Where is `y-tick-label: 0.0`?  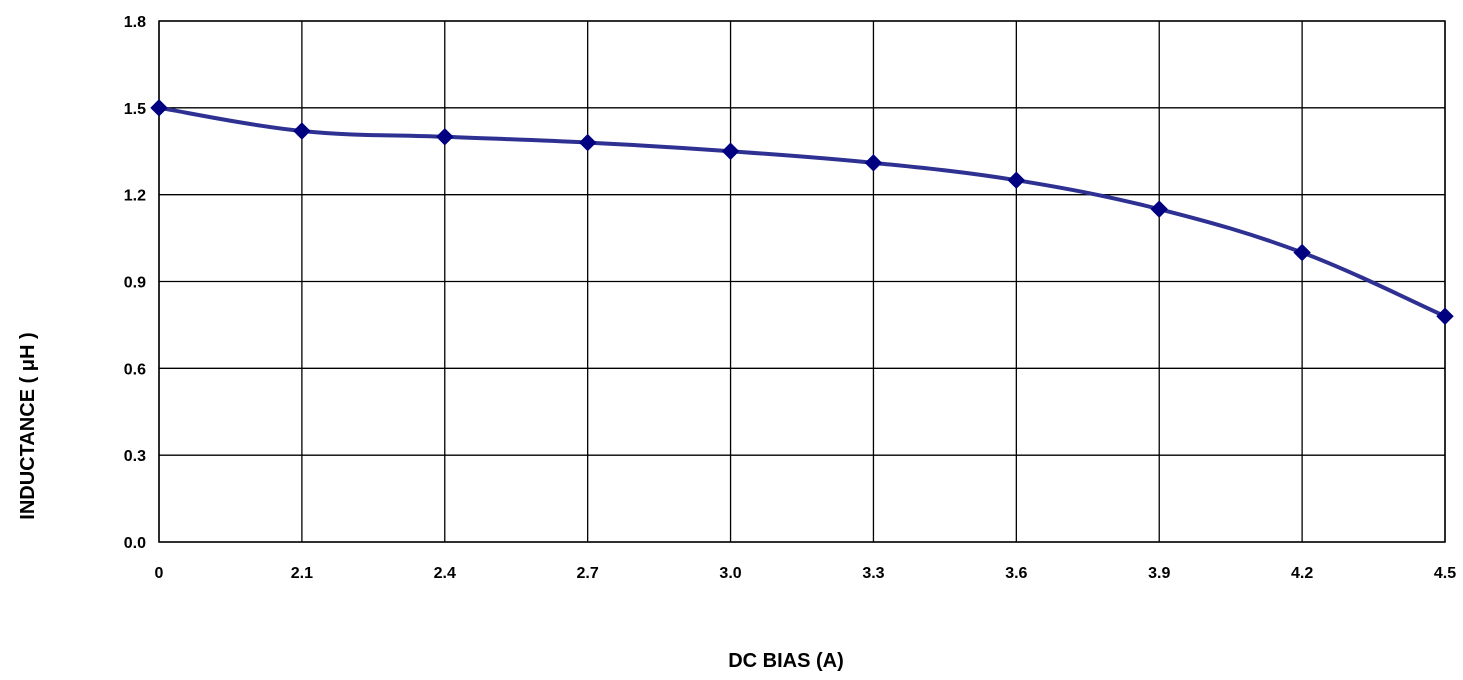 y-tick-label: 0.0 is located at coordinates (135, 543).